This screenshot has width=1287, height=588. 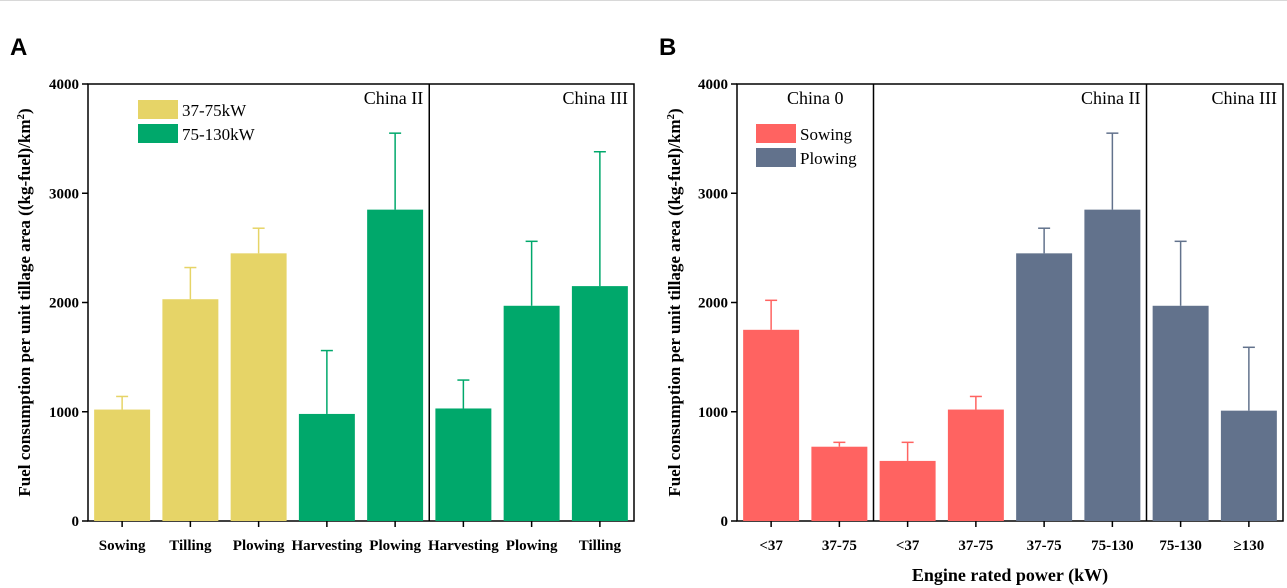 I want to click on panel-label: B, so click(x=667, y=47).